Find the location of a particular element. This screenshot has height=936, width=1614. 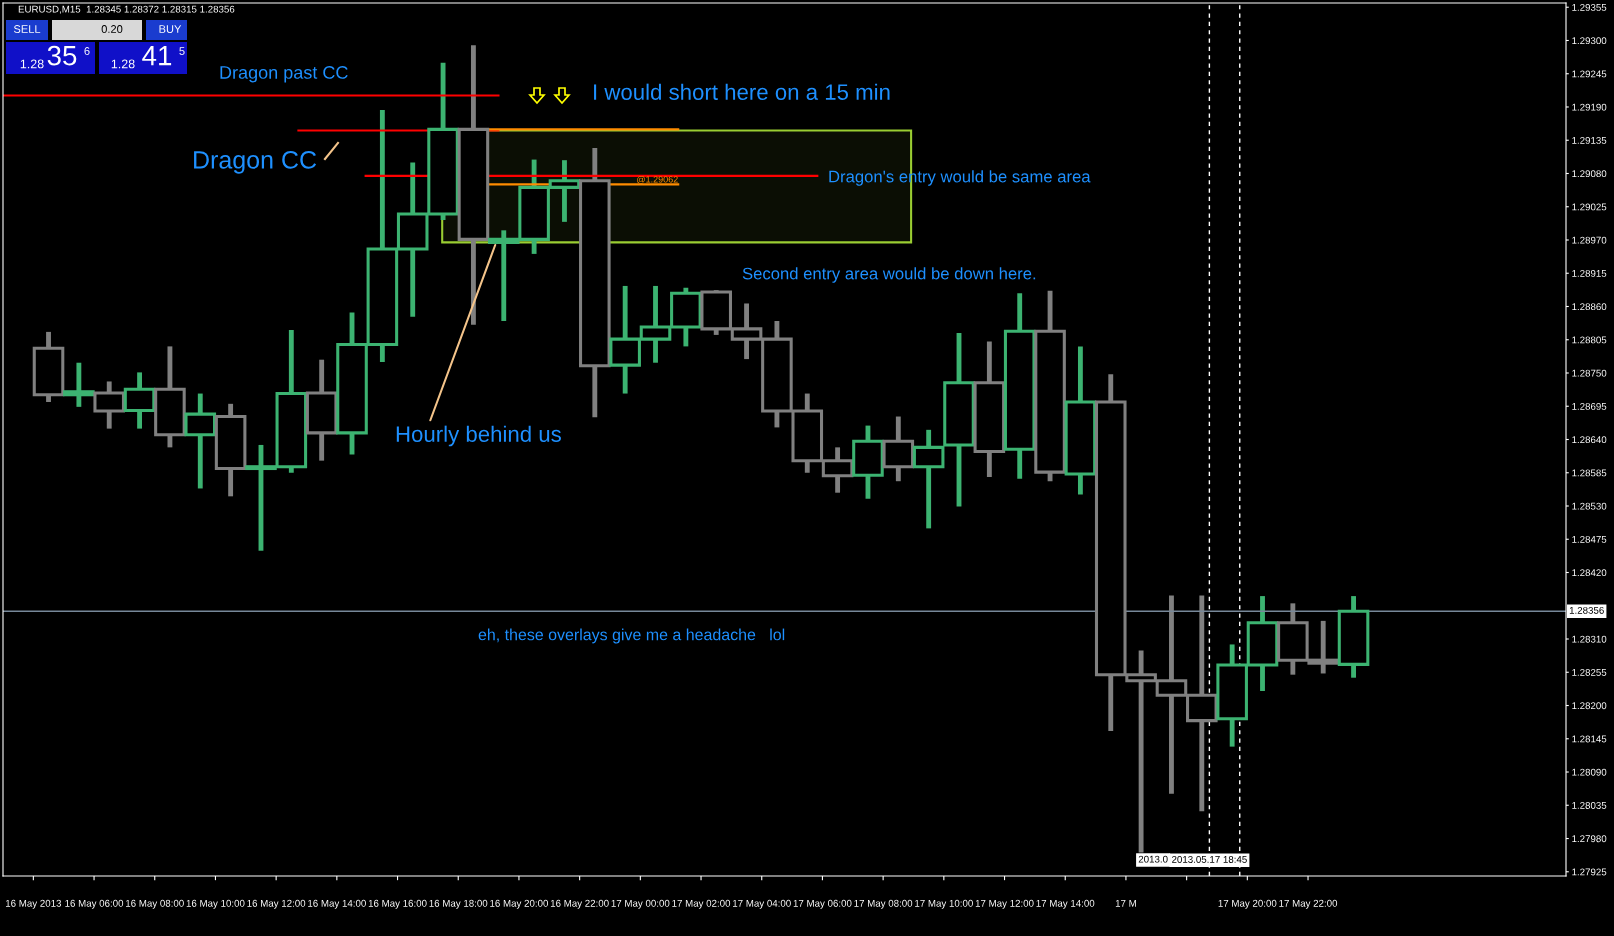

y-tick-label: 1.28860 is located at coordinates (1589, 307).